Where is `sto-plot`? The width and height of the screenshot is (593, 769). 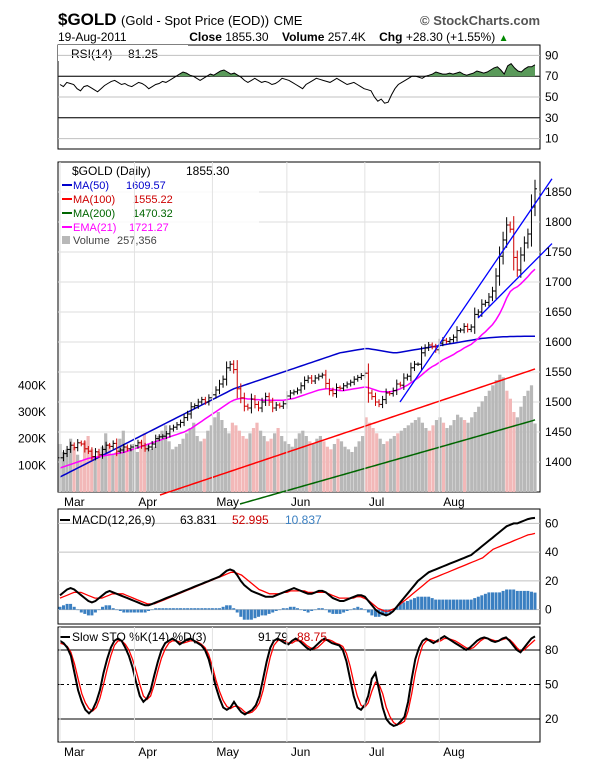
sto-plot is located at coordinates (299, 681).